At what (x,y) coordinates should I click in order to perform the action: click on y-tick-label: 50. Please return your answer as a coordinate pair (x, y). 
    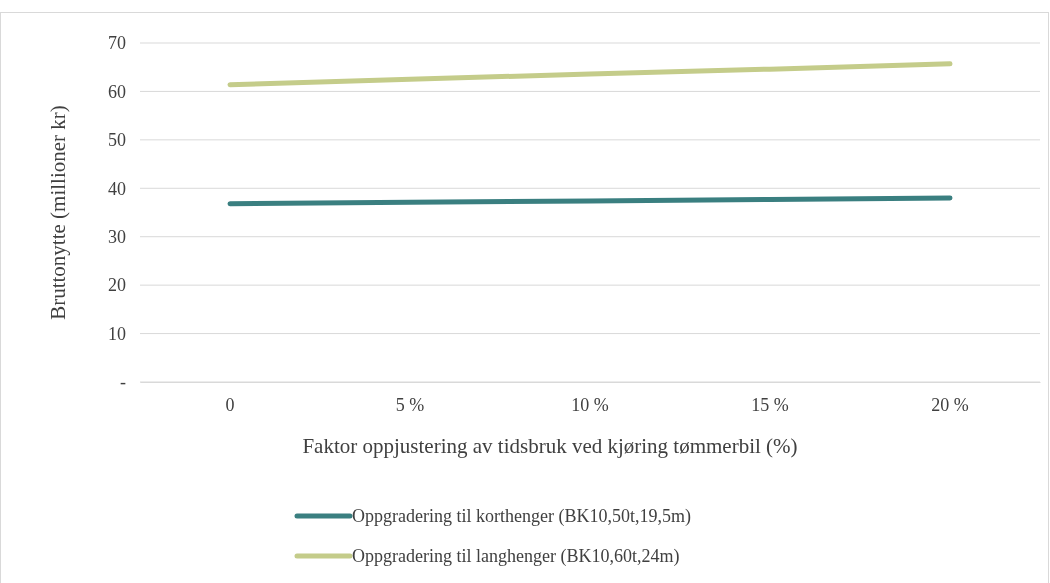
    Looking at the image, I should click on (117, 140).